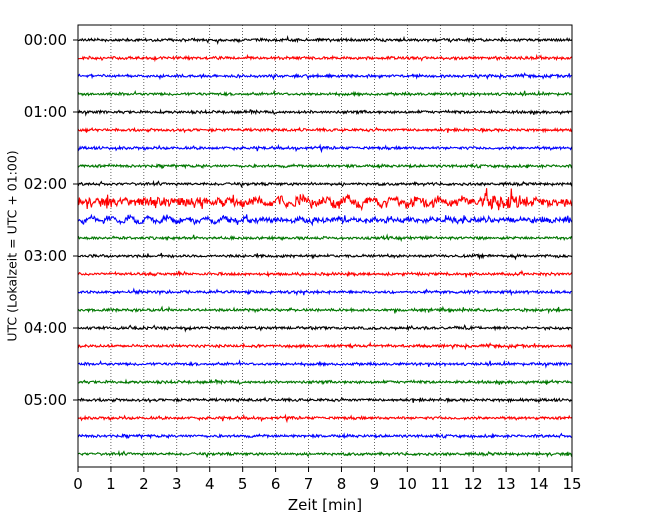  Describe the element at coordinates (45, 400) in the screenshot. I see `y-tick-label-05:00: 05:00` at that location.